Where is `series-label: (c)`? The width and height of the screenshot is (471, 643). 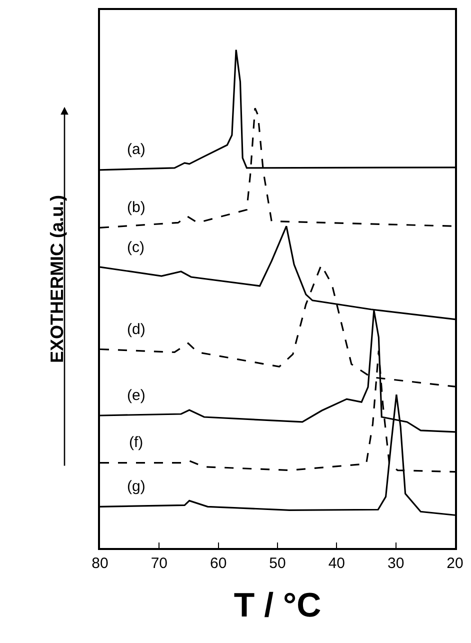 series-label: (c) is located at coordinates (135, 247).